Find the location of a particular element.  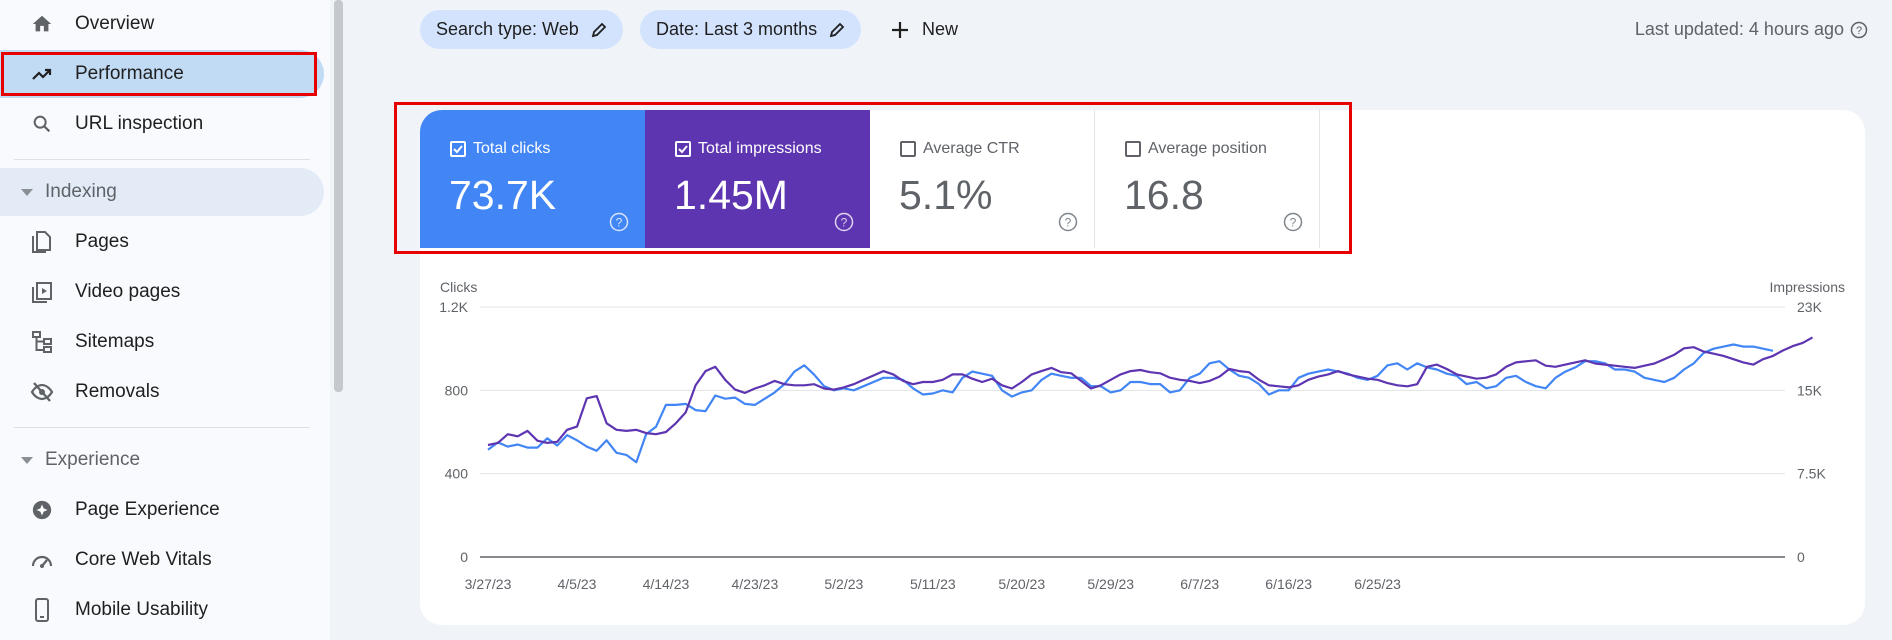

x-tick-label: 4/23/23 is located at coordinates (755, 584).